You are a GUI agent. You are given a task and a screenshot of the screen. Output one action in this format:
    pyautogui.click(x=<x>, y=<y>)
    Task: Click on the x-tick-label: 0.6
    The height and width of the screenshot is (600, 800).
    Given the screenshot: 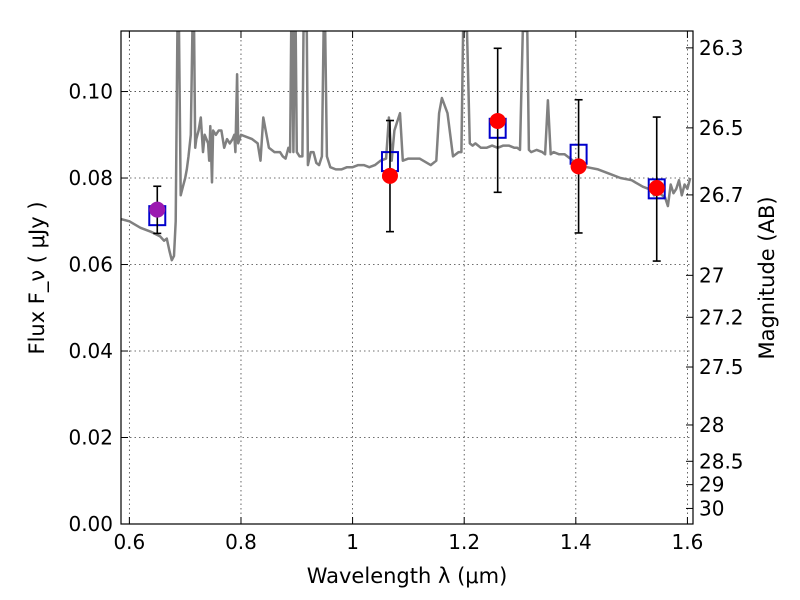 What is the action you would take?
    pyautogui.click(x=129, y=542)
    